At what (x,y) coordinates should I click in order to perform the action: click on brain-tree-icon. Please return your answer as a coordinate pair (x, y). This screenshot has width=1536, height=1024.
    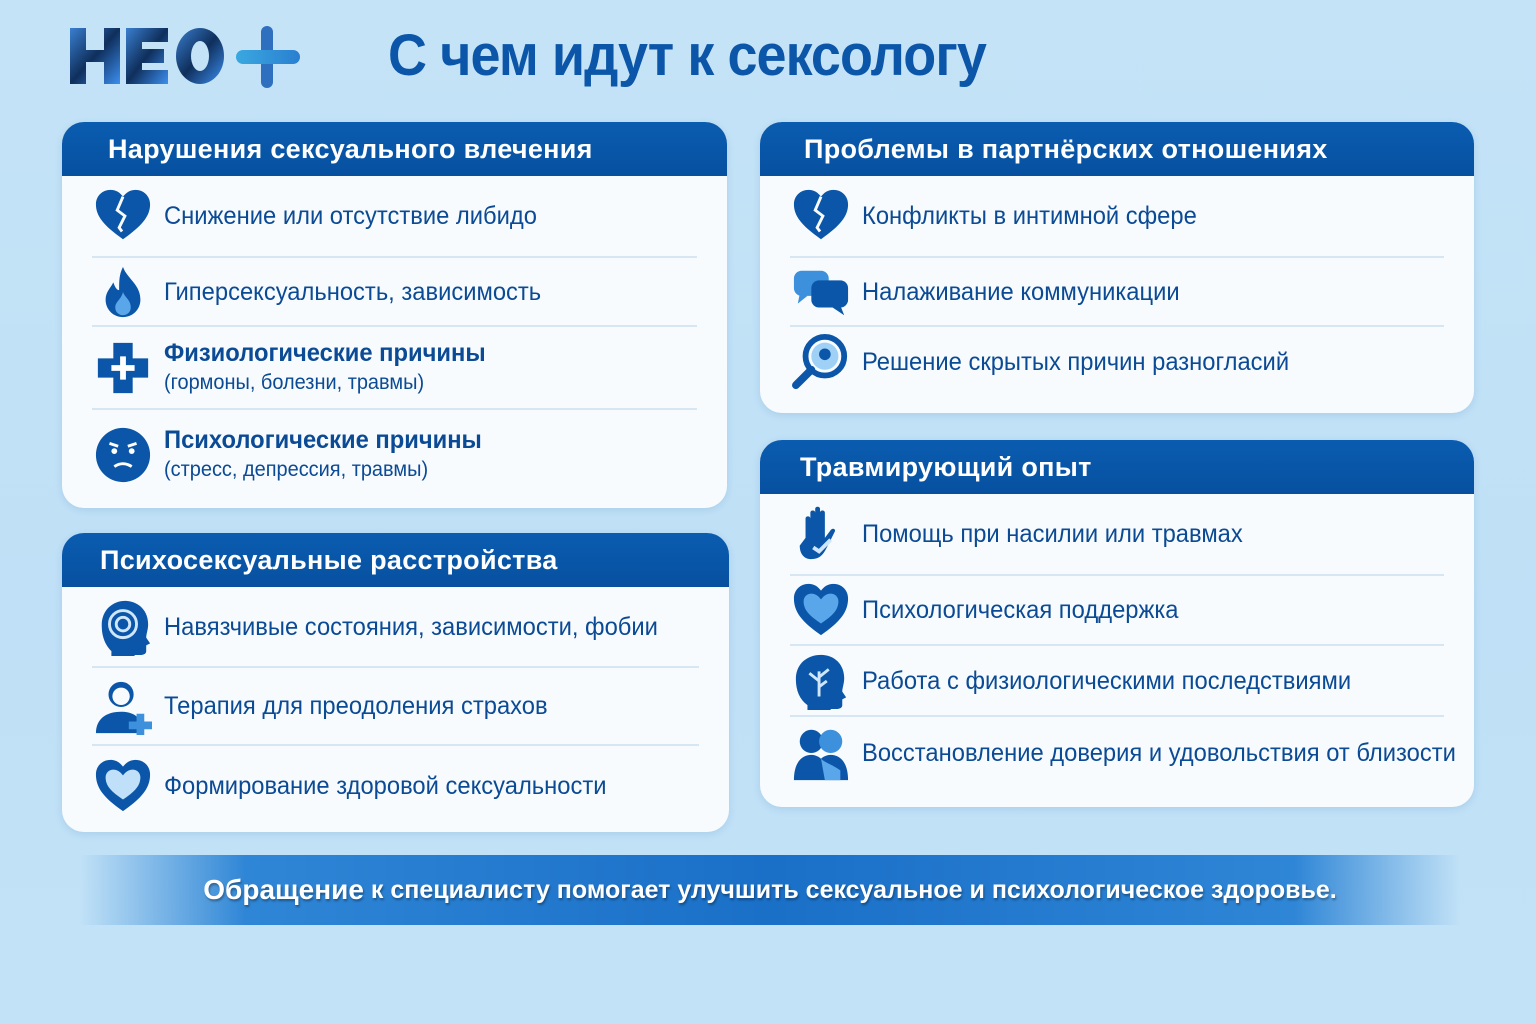
    Looking at the image, I should click on (821, 681).